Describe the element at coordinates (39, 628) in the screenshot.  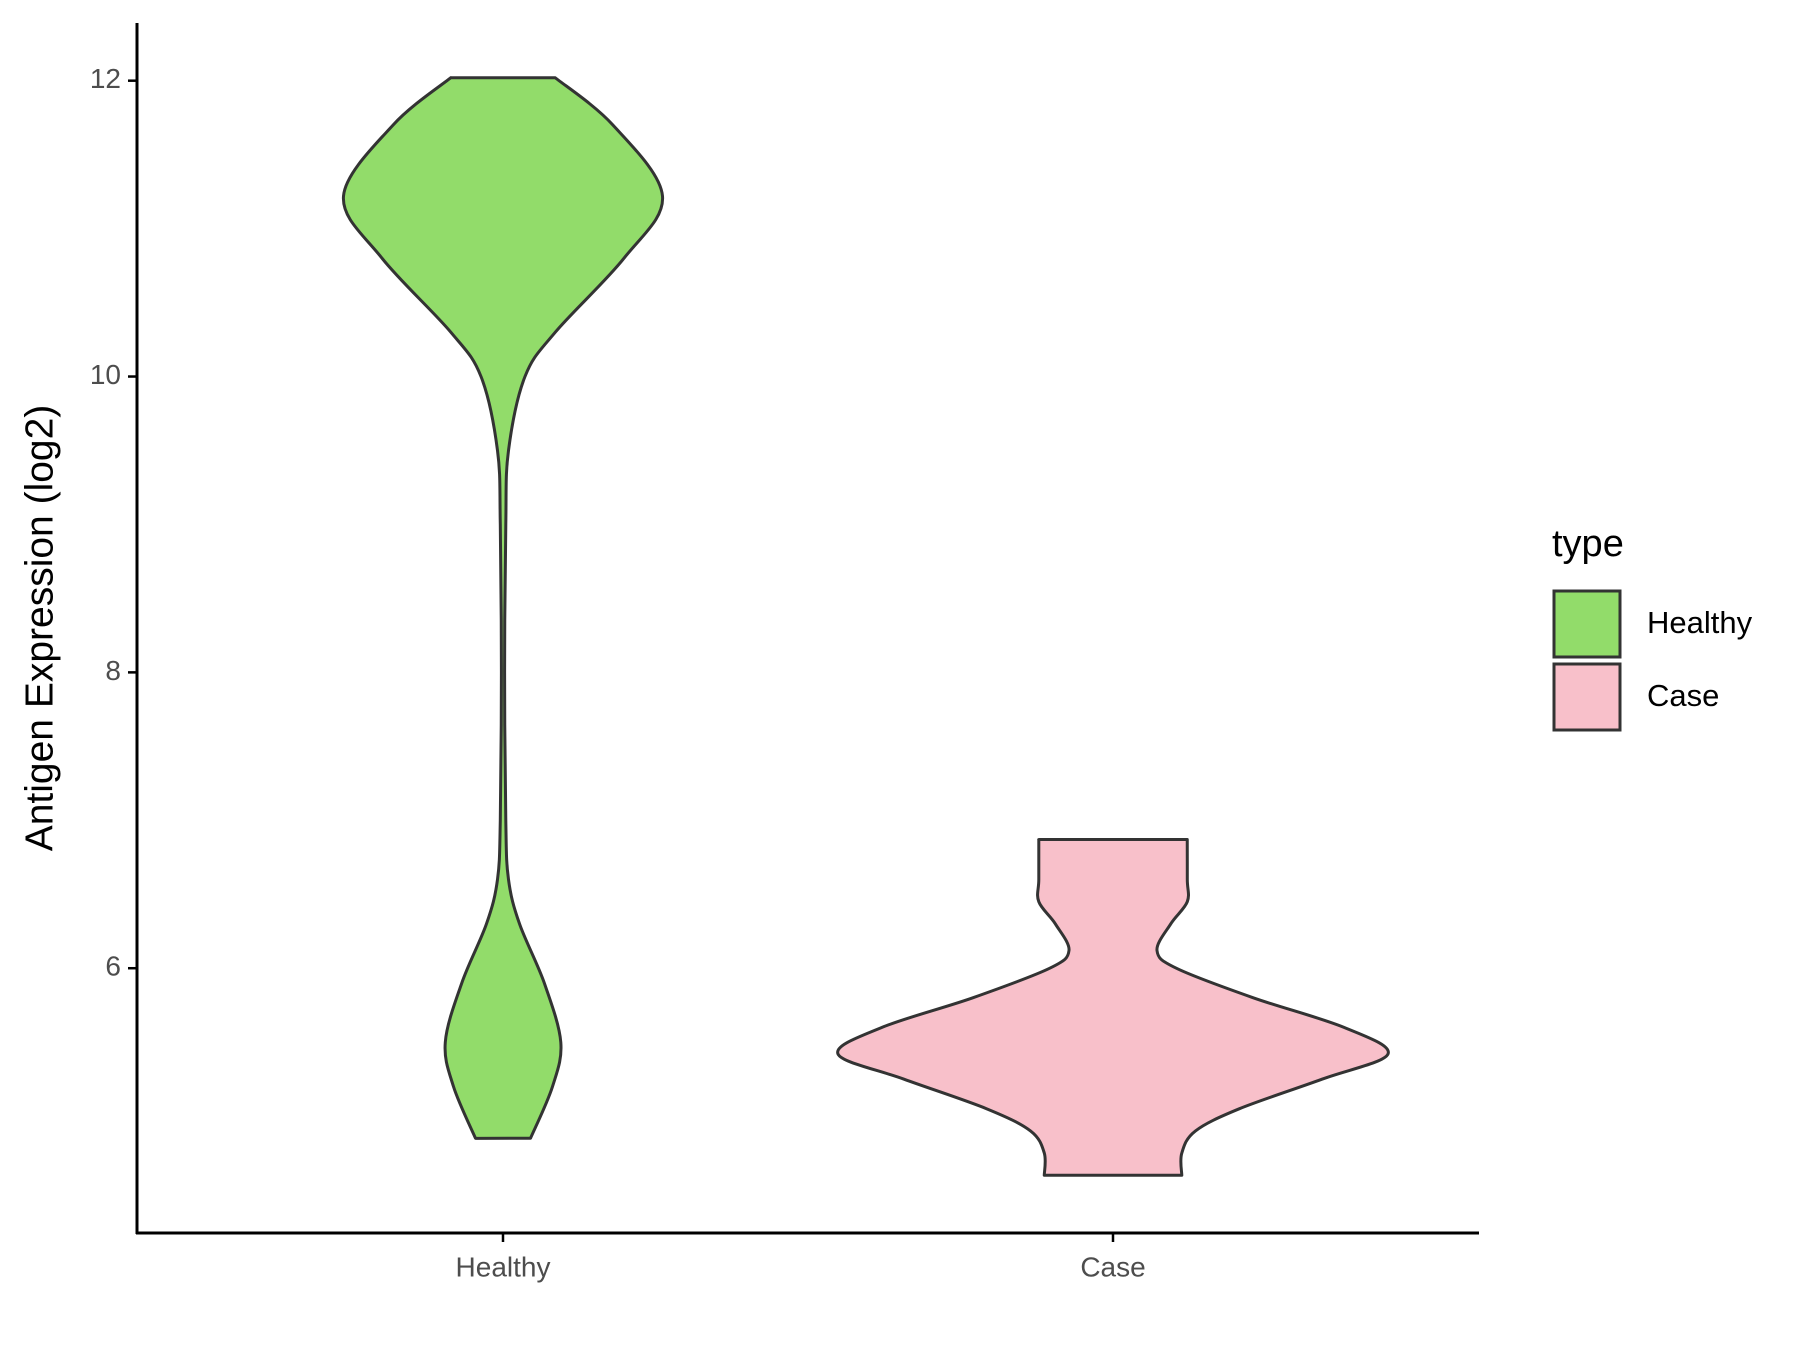
I see `y-axis-title: Antigen Expression (log2)` at that location.